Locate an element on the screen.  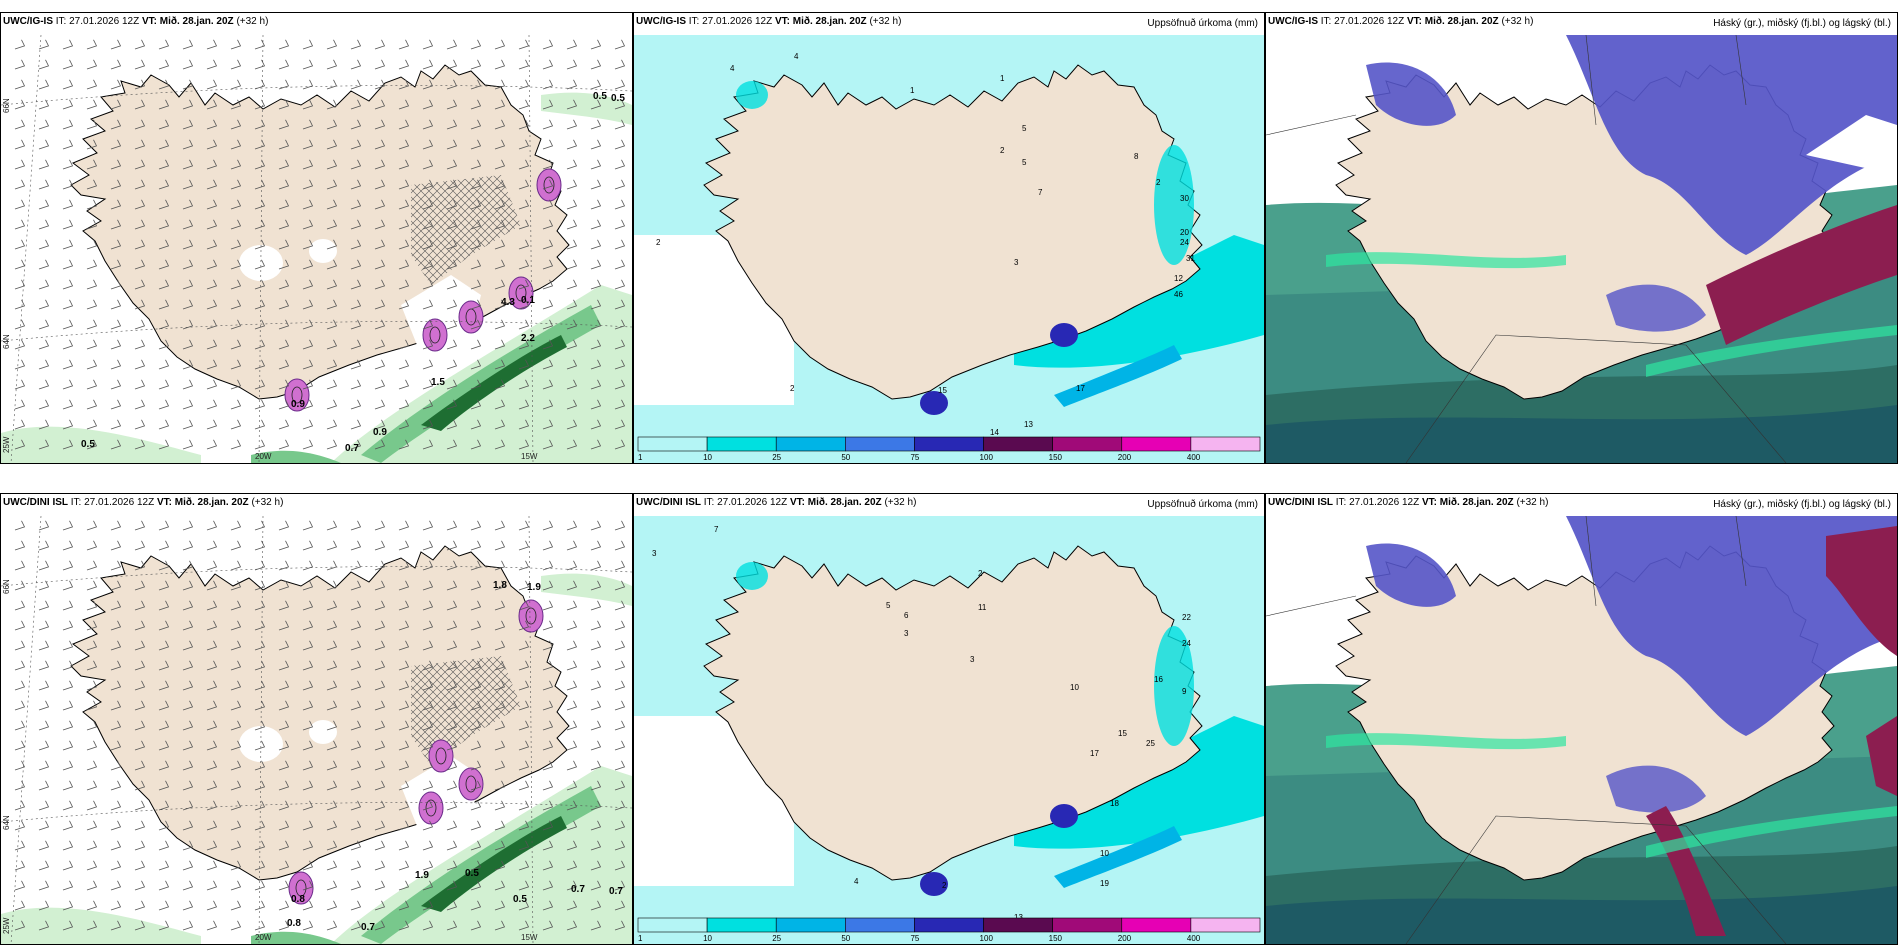
low-cloud-streak is located at coordinates (1771, 832).